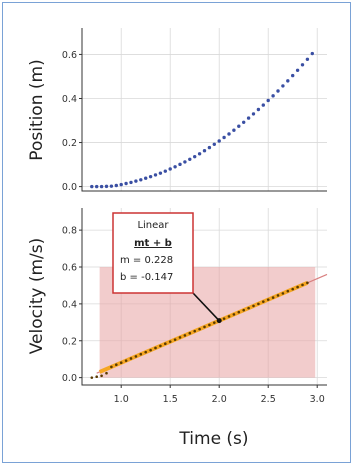  What do you see at coordinates (170, 399) in the screenshot?
I see `x-tick-label: 1.5` at bounding box center [170, 399].